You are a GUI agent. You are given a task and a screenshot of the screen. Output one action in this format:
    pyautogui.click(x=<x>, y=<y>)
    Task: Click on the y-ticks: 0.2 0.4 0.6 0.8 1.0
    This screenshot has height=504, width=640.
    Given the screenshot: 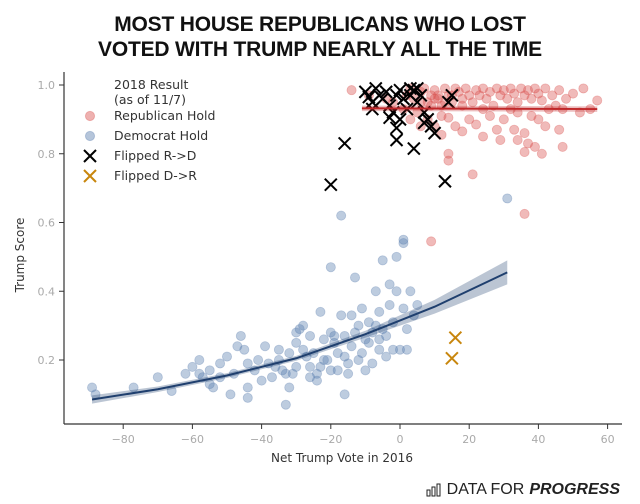 What is the action you would take?
    pyautogui.click(x=51, y=223)
    